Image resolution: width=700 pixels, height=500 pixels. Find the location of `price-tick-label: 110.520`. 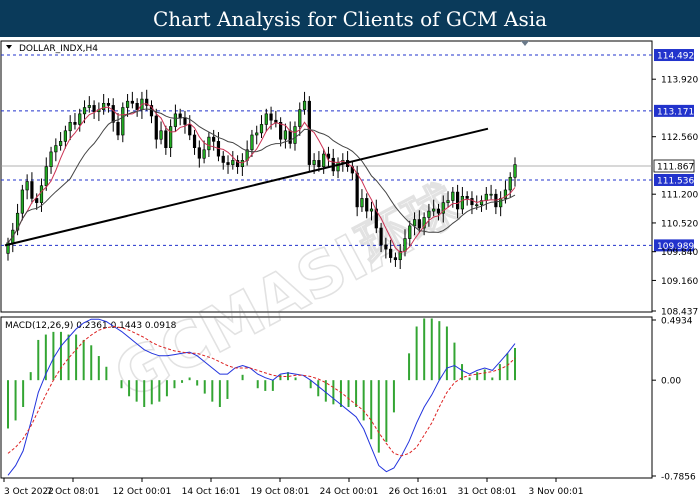

price-tick-label: 110.520 is located at coordinates (679, 224).